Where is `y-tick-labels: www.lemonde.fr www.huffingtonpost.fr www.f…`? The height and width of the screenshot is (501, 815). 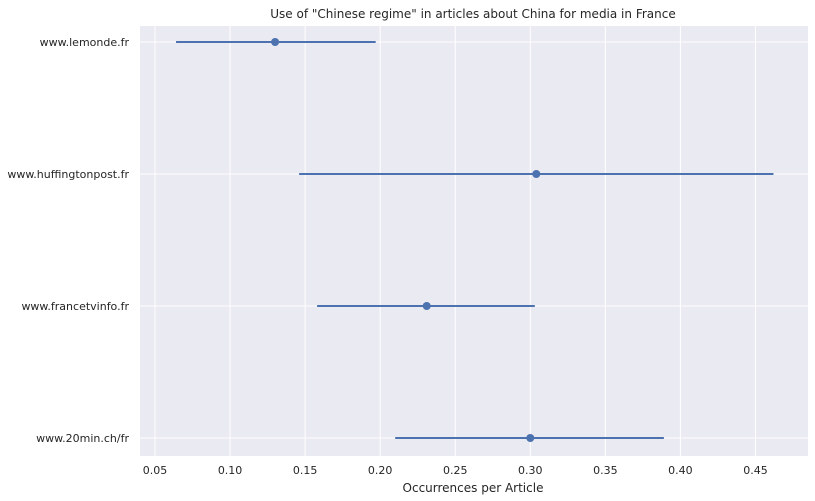
y-tick-labels: www.lemonde.fr www.huffingtonpost.fr www.f… is located at coordinates (68, 240).